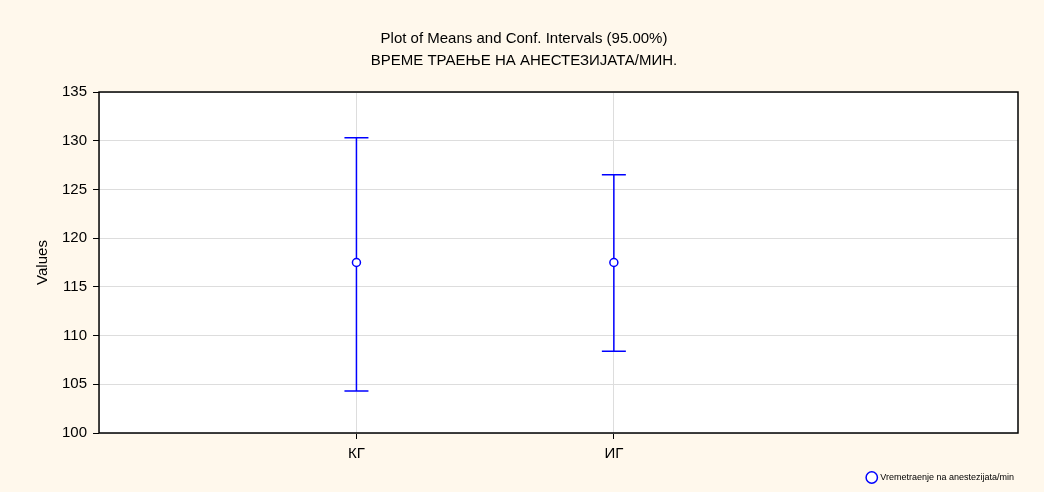 The width and height of the screenshot is (1044, 492). I want to click on y-tick-label: 100, so click(75, 432).